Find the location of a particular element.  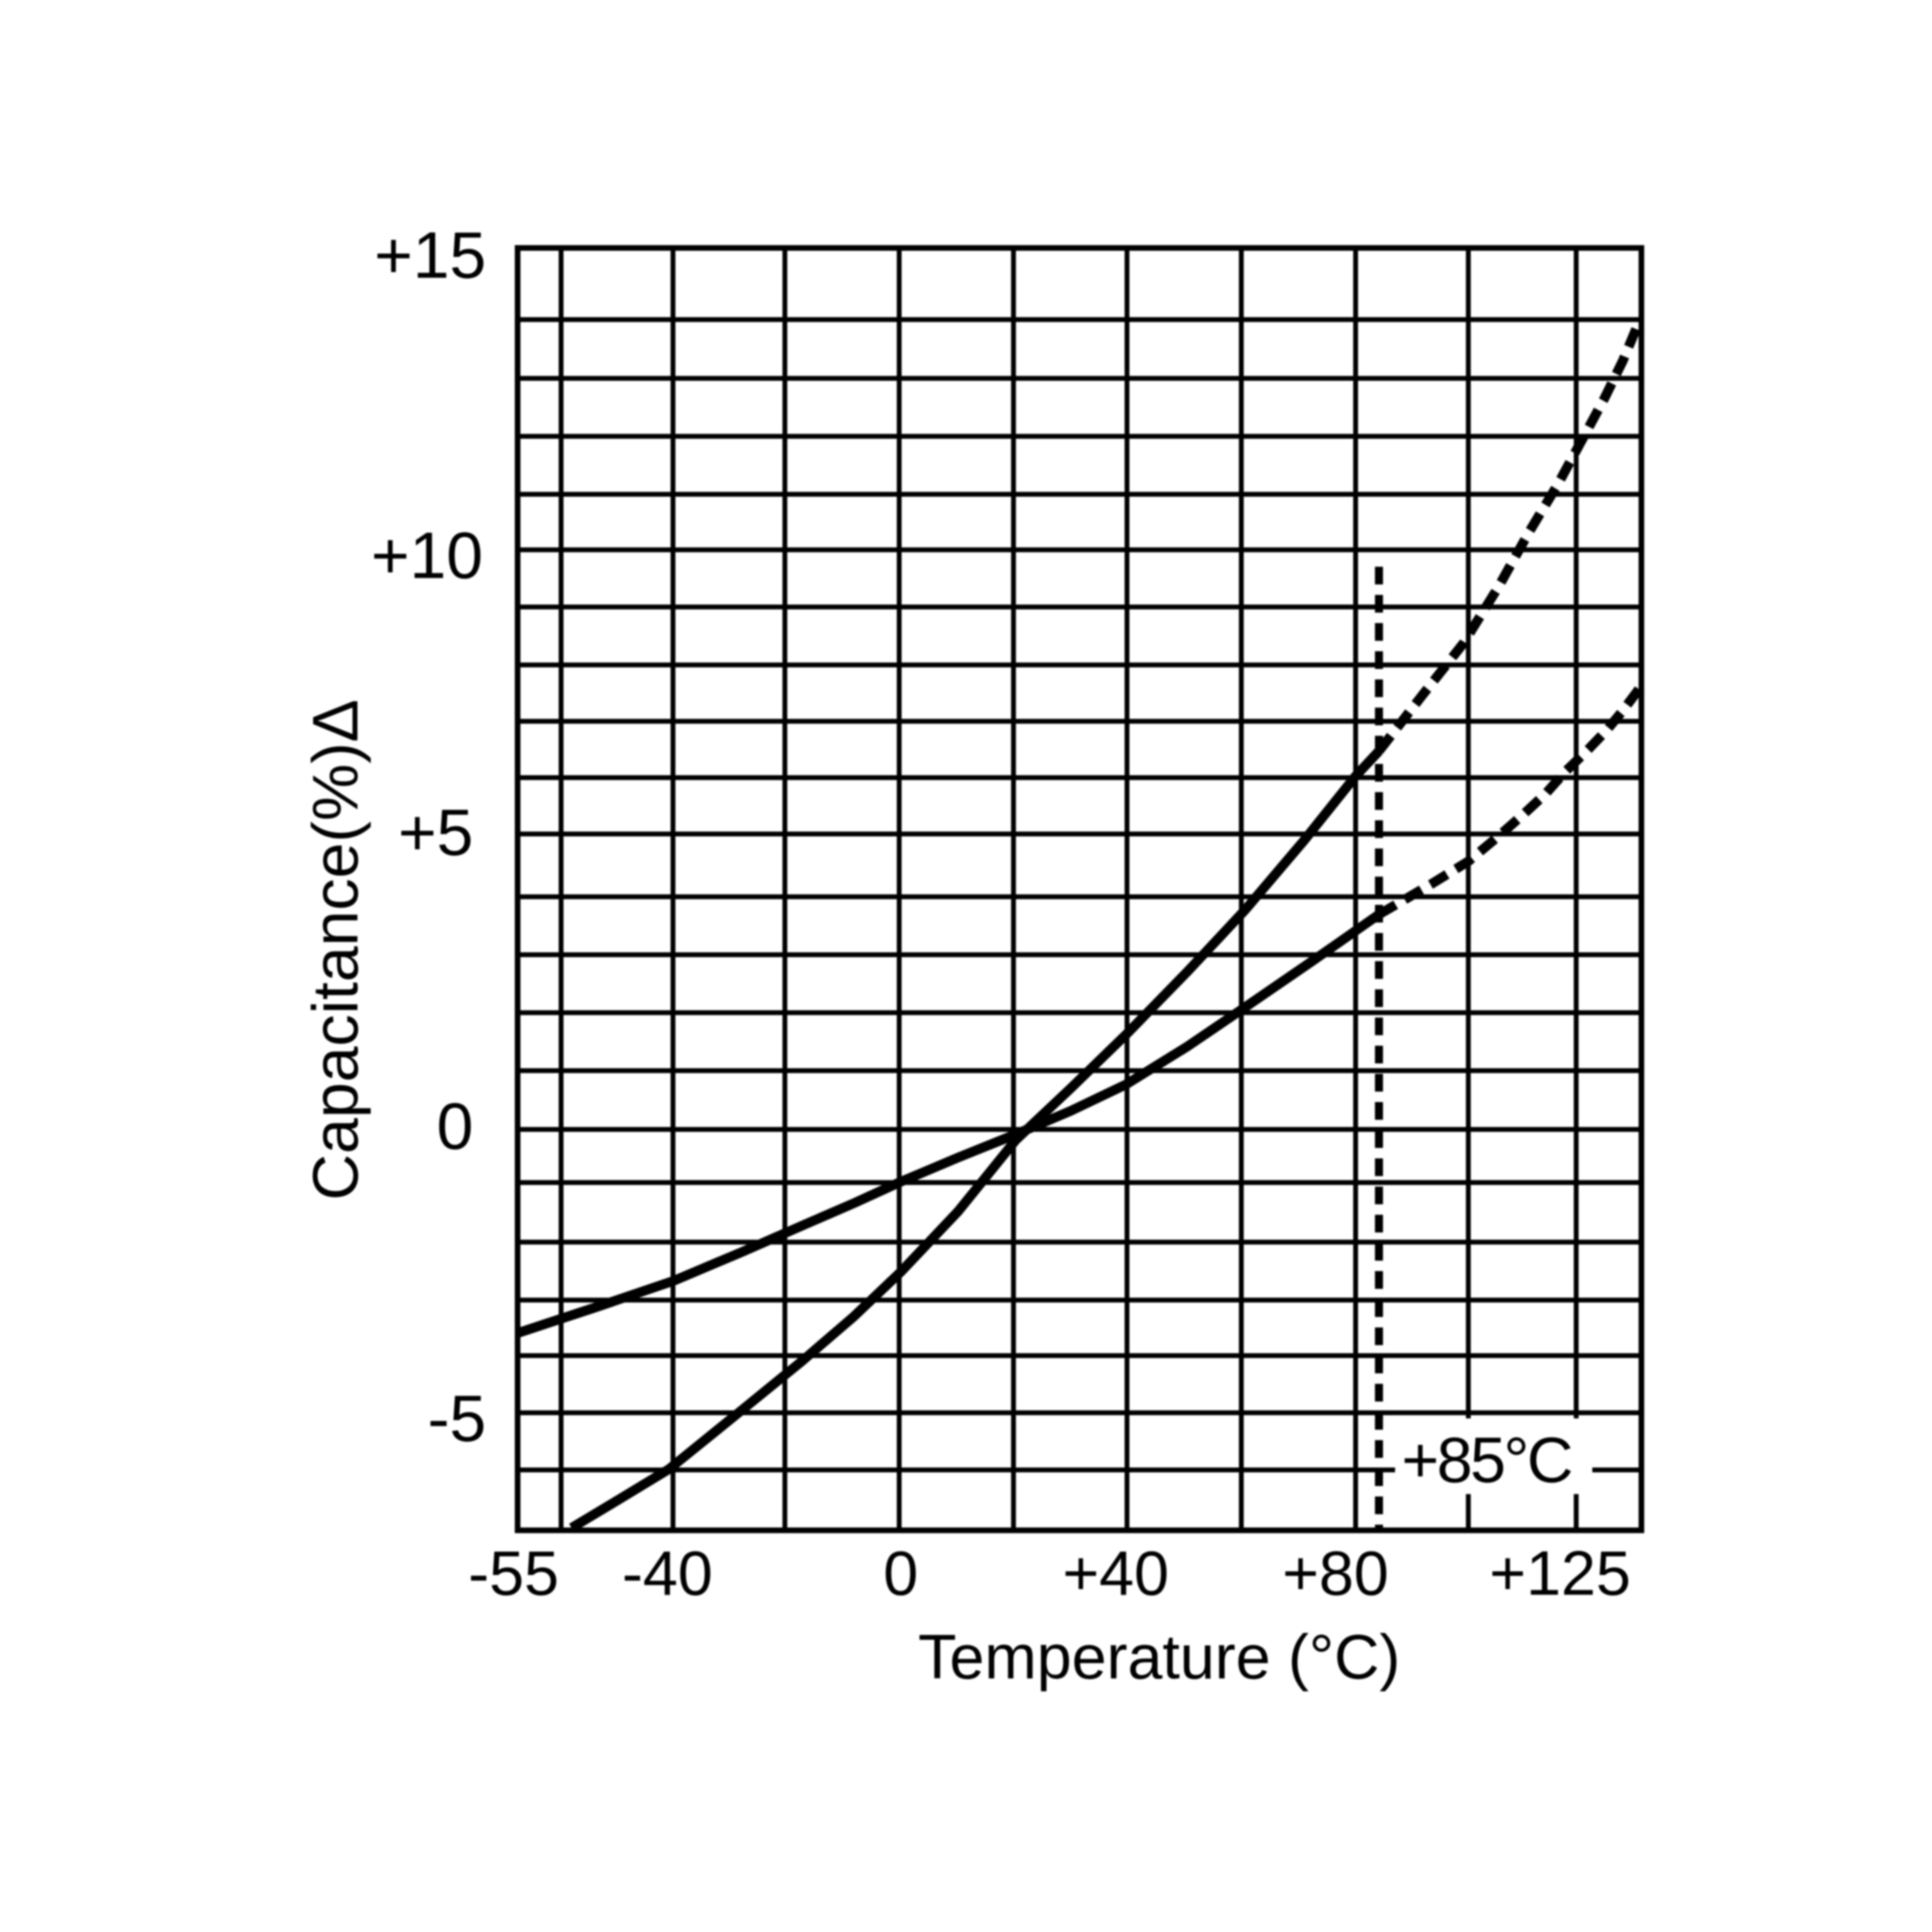

svg-text: -5 is located at coordinates (456, 1418).